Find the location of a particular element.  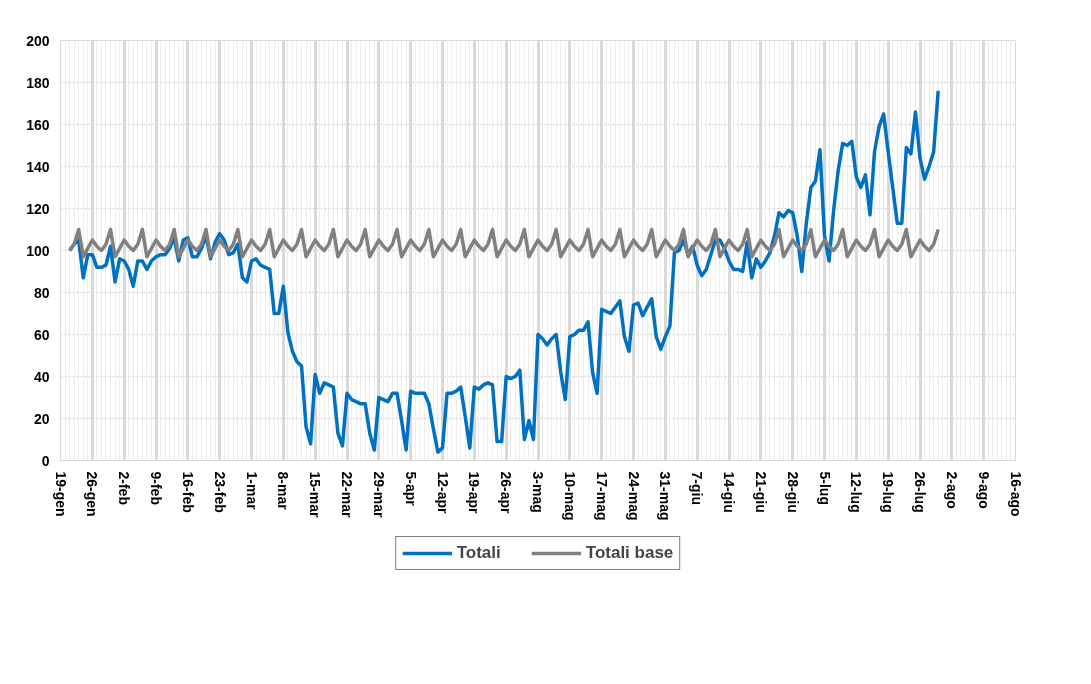

x-tick-label: 29-mar is located at coordinates (378, 494).